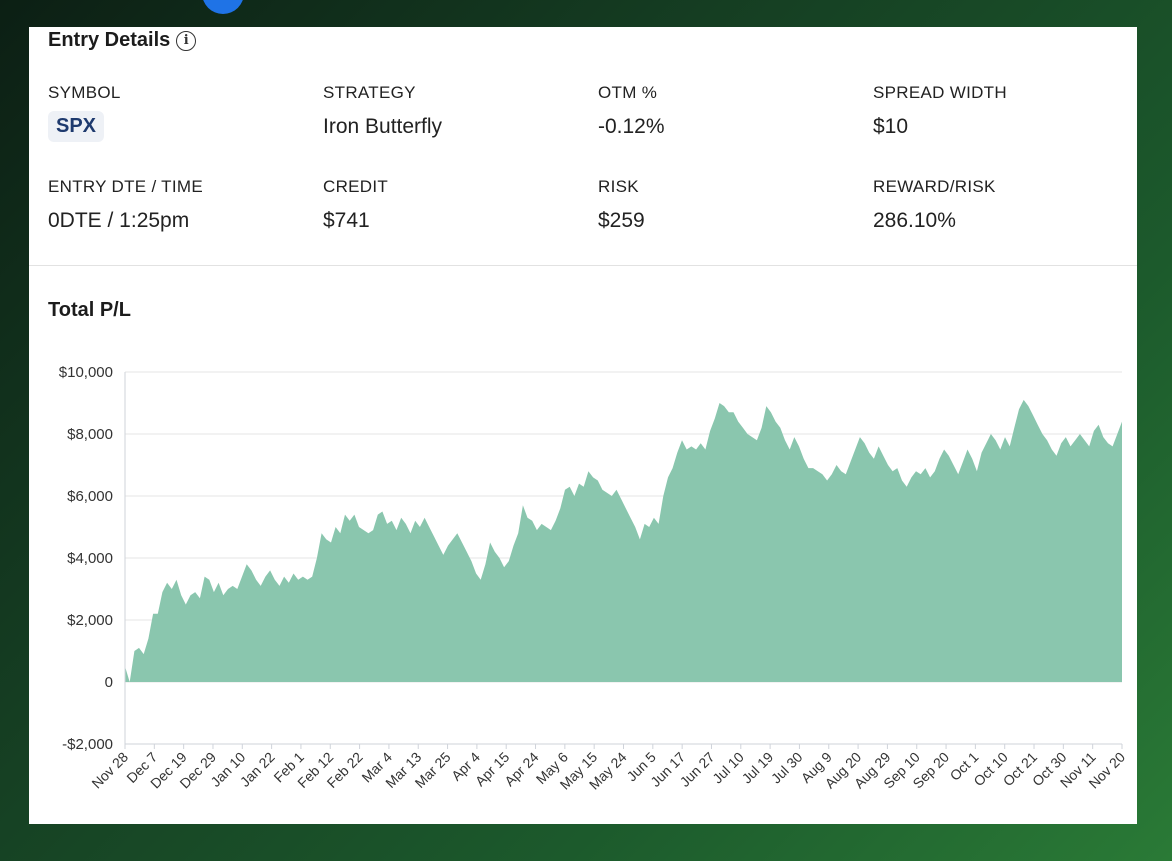 This screenshot has height=861, width=1172. I want to click on y-tick-label: $8,000, so click(90, 434).